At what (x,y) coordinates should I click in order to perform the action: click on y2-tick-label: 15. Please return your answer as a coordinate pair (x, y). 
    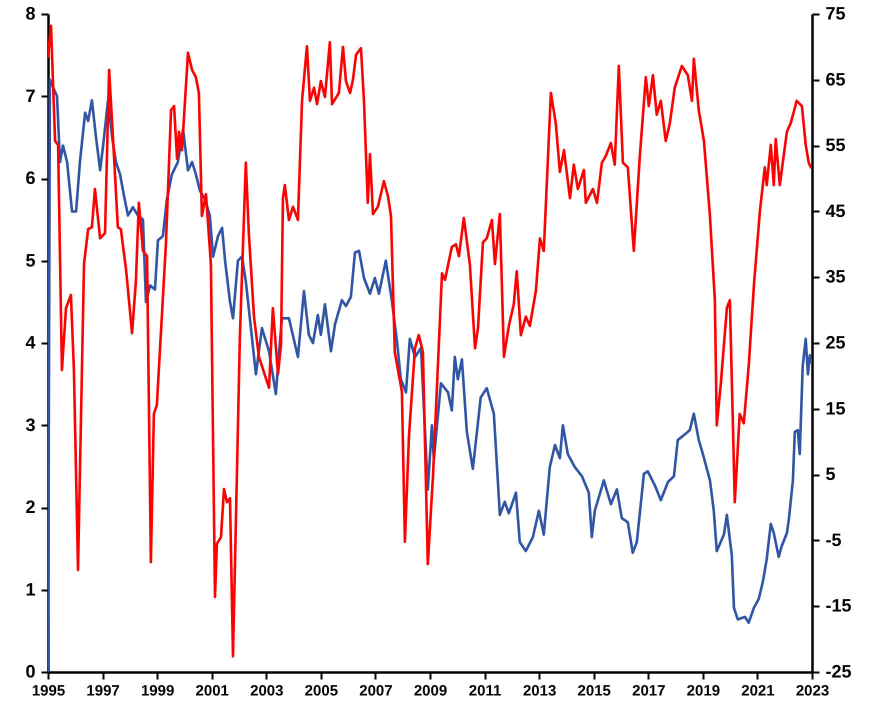
    Looking at the image, I should click on (836, 408).